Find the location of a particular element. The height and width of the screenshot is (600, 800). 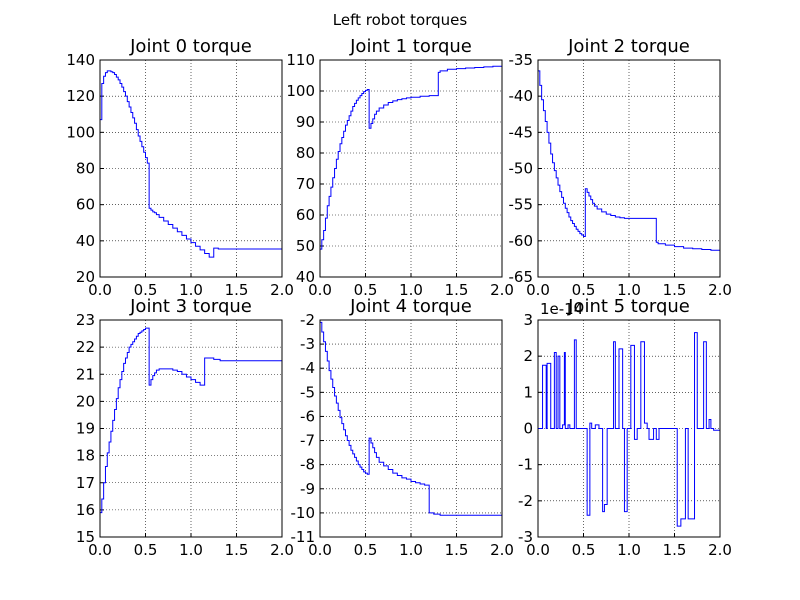

y-tick-label: -65 is located at coordinates (521, 277).